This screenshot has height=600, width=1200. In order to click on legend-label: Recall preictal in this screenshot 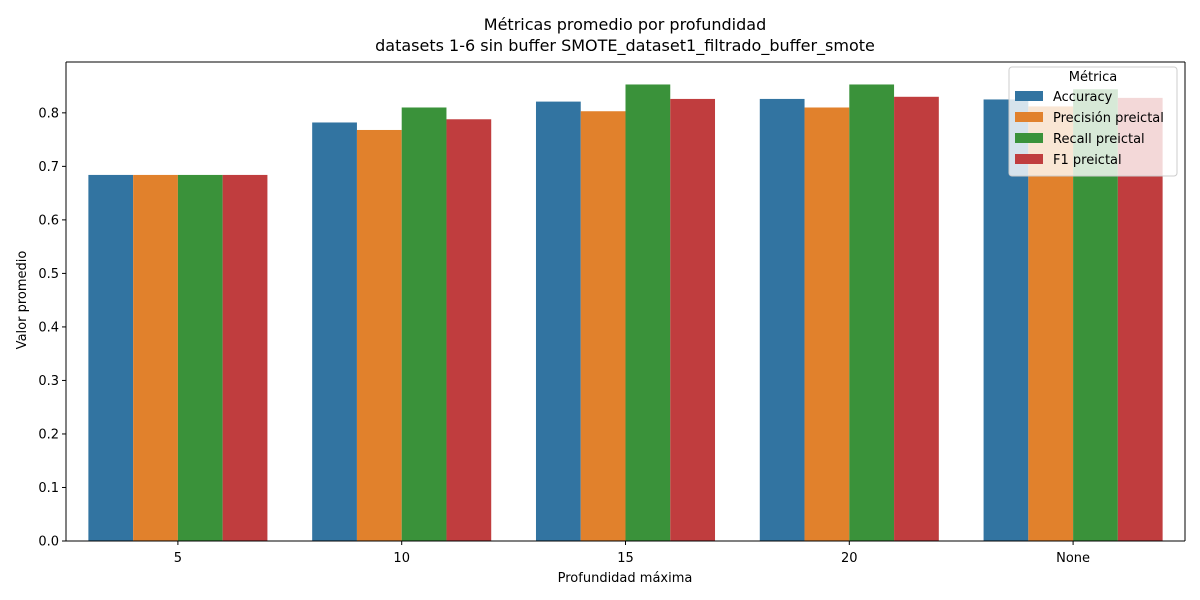, I will do `click(1099, 139)`.